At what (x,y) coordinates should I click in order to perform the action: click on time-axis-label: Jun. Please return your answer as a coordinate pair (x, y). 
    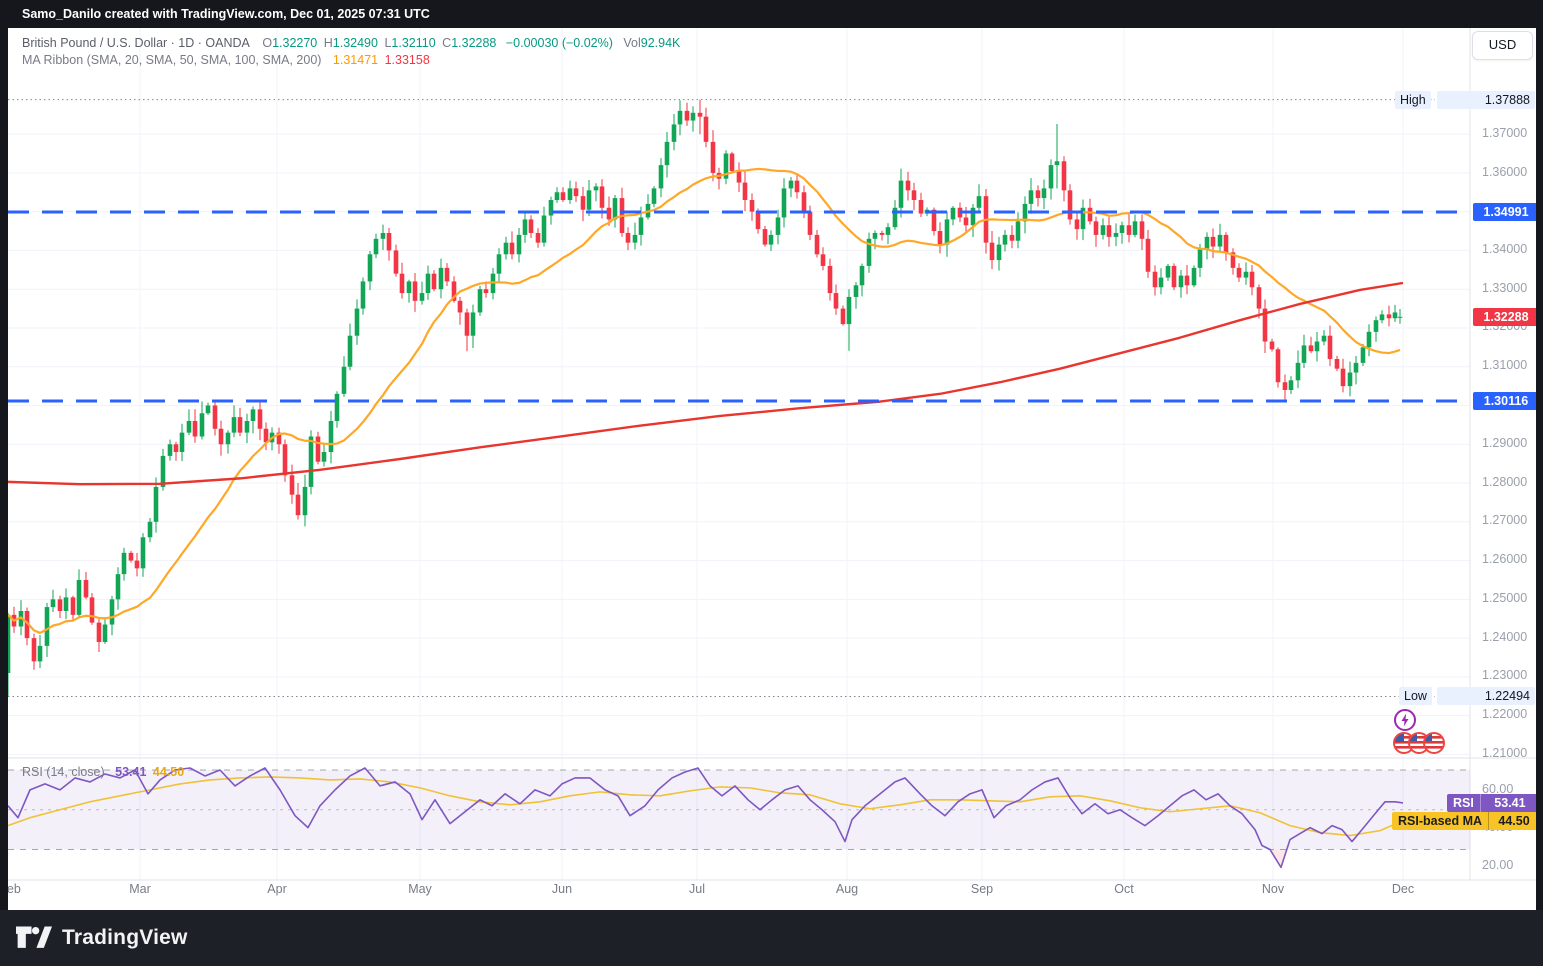
    Looking at the image, I should click on (562, 889).